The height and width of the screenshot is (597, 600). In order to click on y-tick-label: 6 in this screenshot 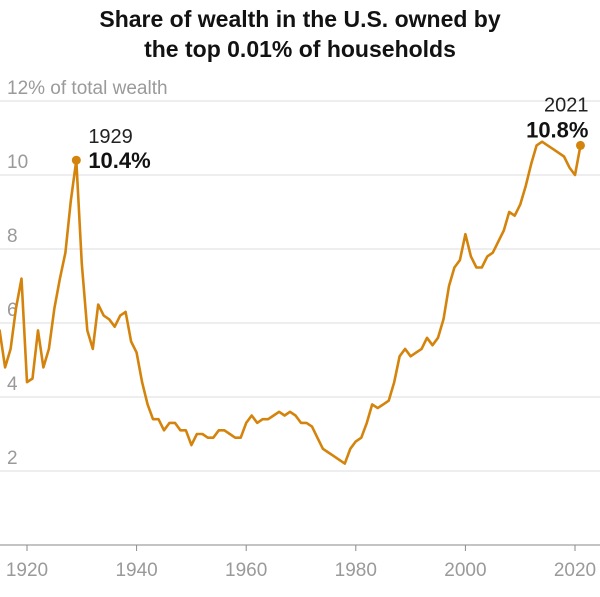, I will do `click(12, 310)`.